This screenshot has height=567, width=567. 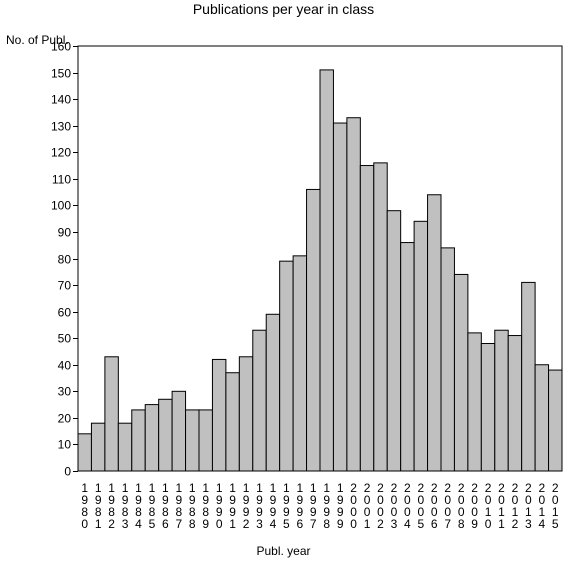 I want to click on y-tick-label: 140, so click(x=61, y=100).